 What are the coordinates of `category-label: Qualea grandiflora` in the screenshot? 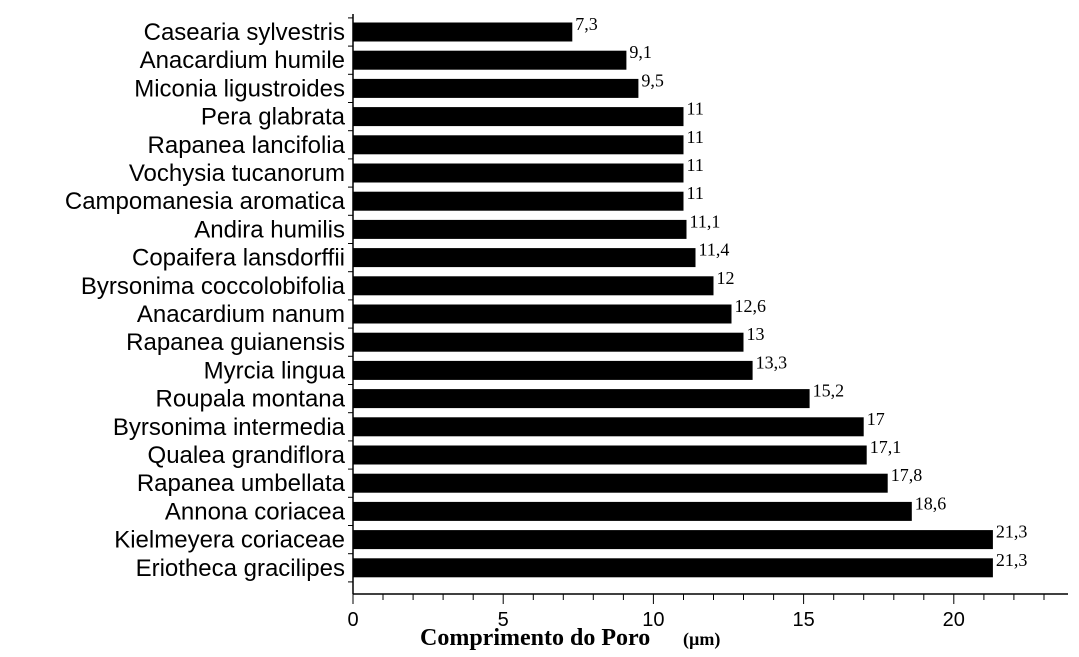 It's located at (247, 455).